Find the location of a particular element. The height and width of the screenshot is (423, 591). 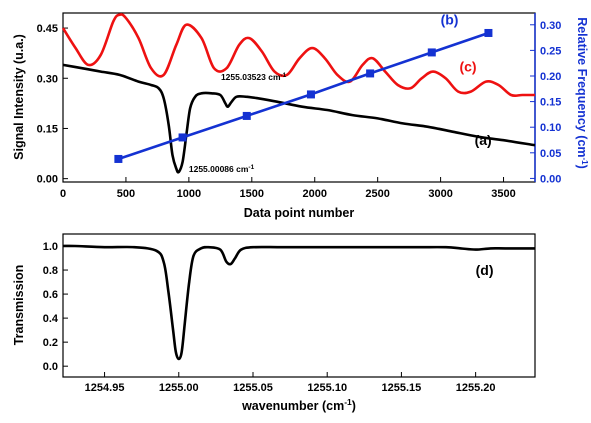

bottom-x-tick-label: 1255.10 is located at coordinates (327, 388).